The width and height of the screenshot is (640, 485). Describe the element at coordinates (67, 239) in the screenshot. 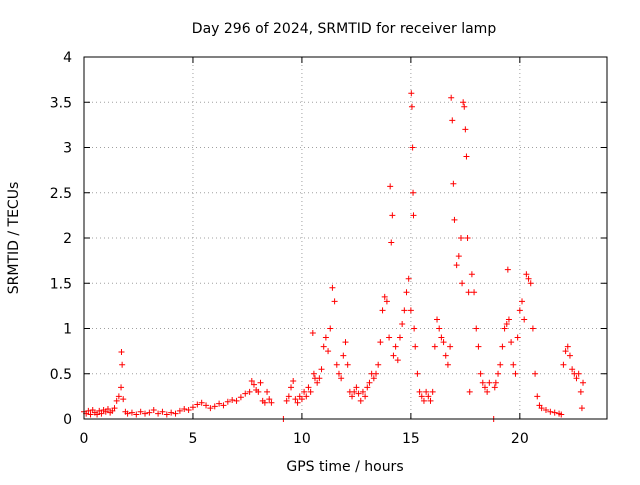

I see `y-tick-label: 2` at that location.